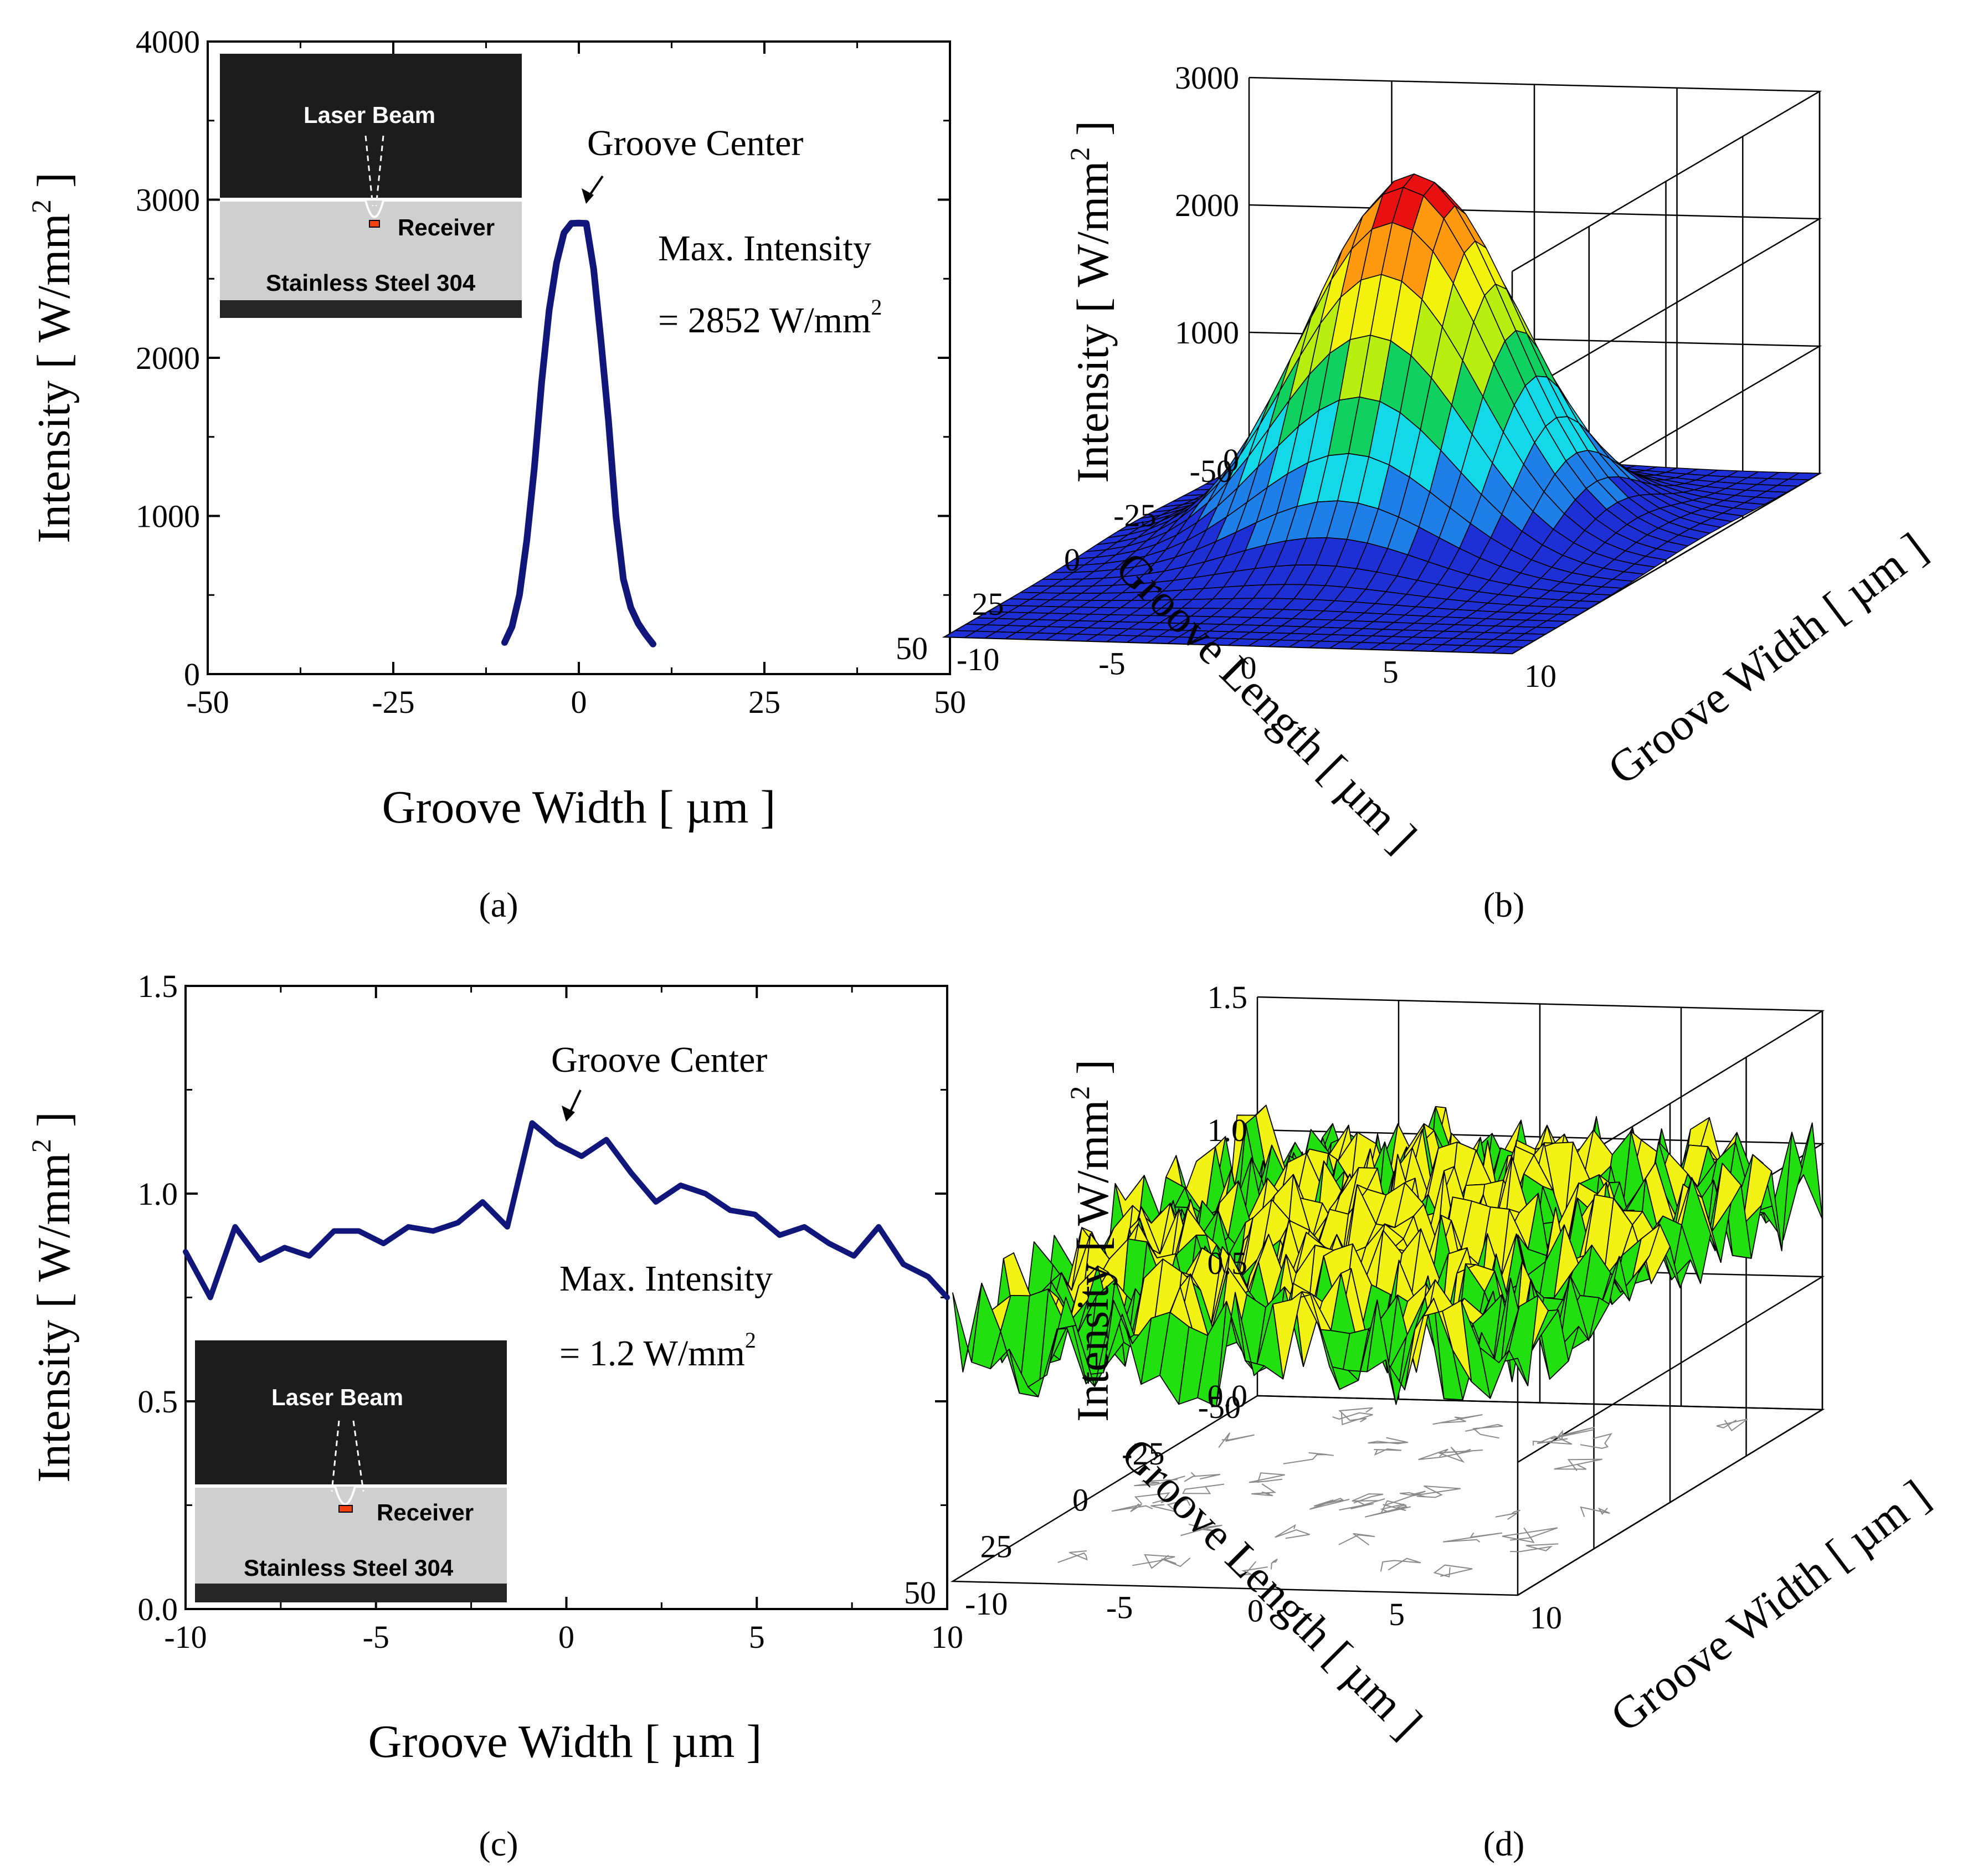 The height and width of the screenshot is (1876, 1983). I want to click on width-tick-label: 0, so click(1249, 668).